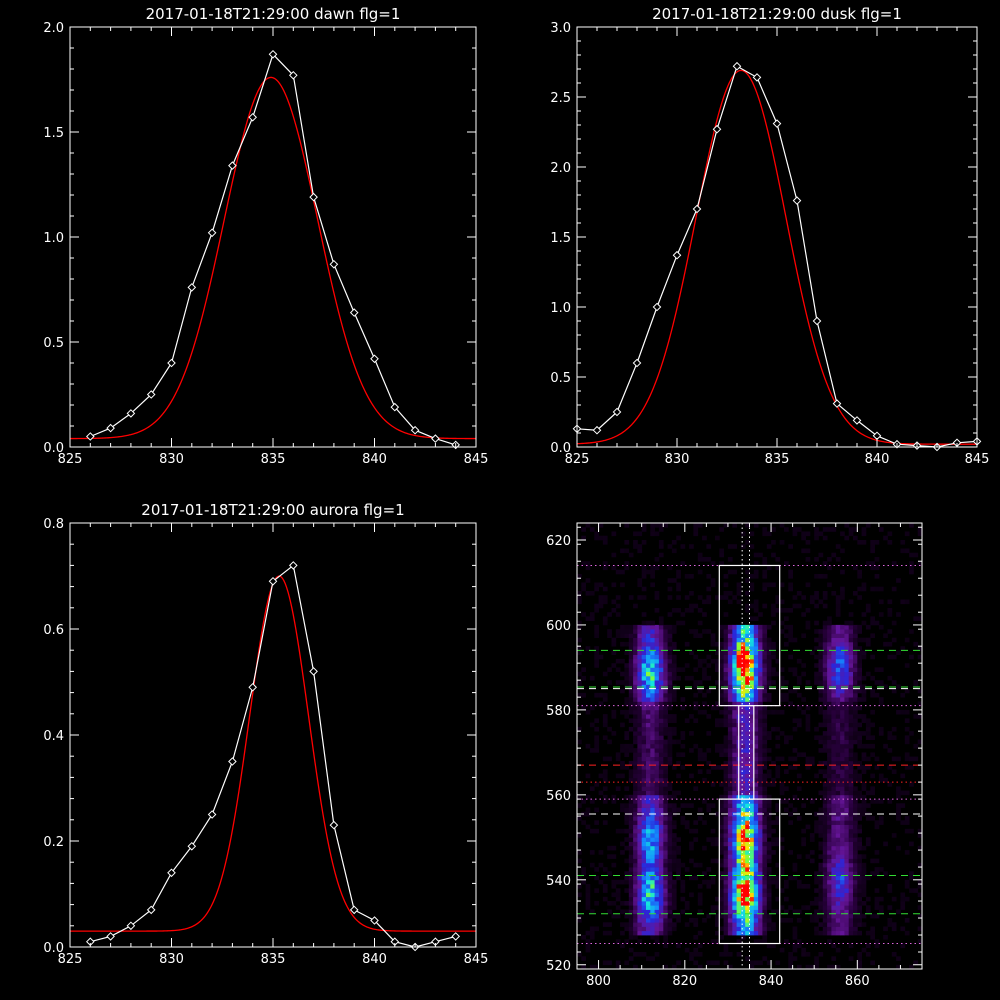  What do you see at coordinates (558, 541) in the screenshot?
I see `y-tick-label: 620` at bounding box center [558, 541].